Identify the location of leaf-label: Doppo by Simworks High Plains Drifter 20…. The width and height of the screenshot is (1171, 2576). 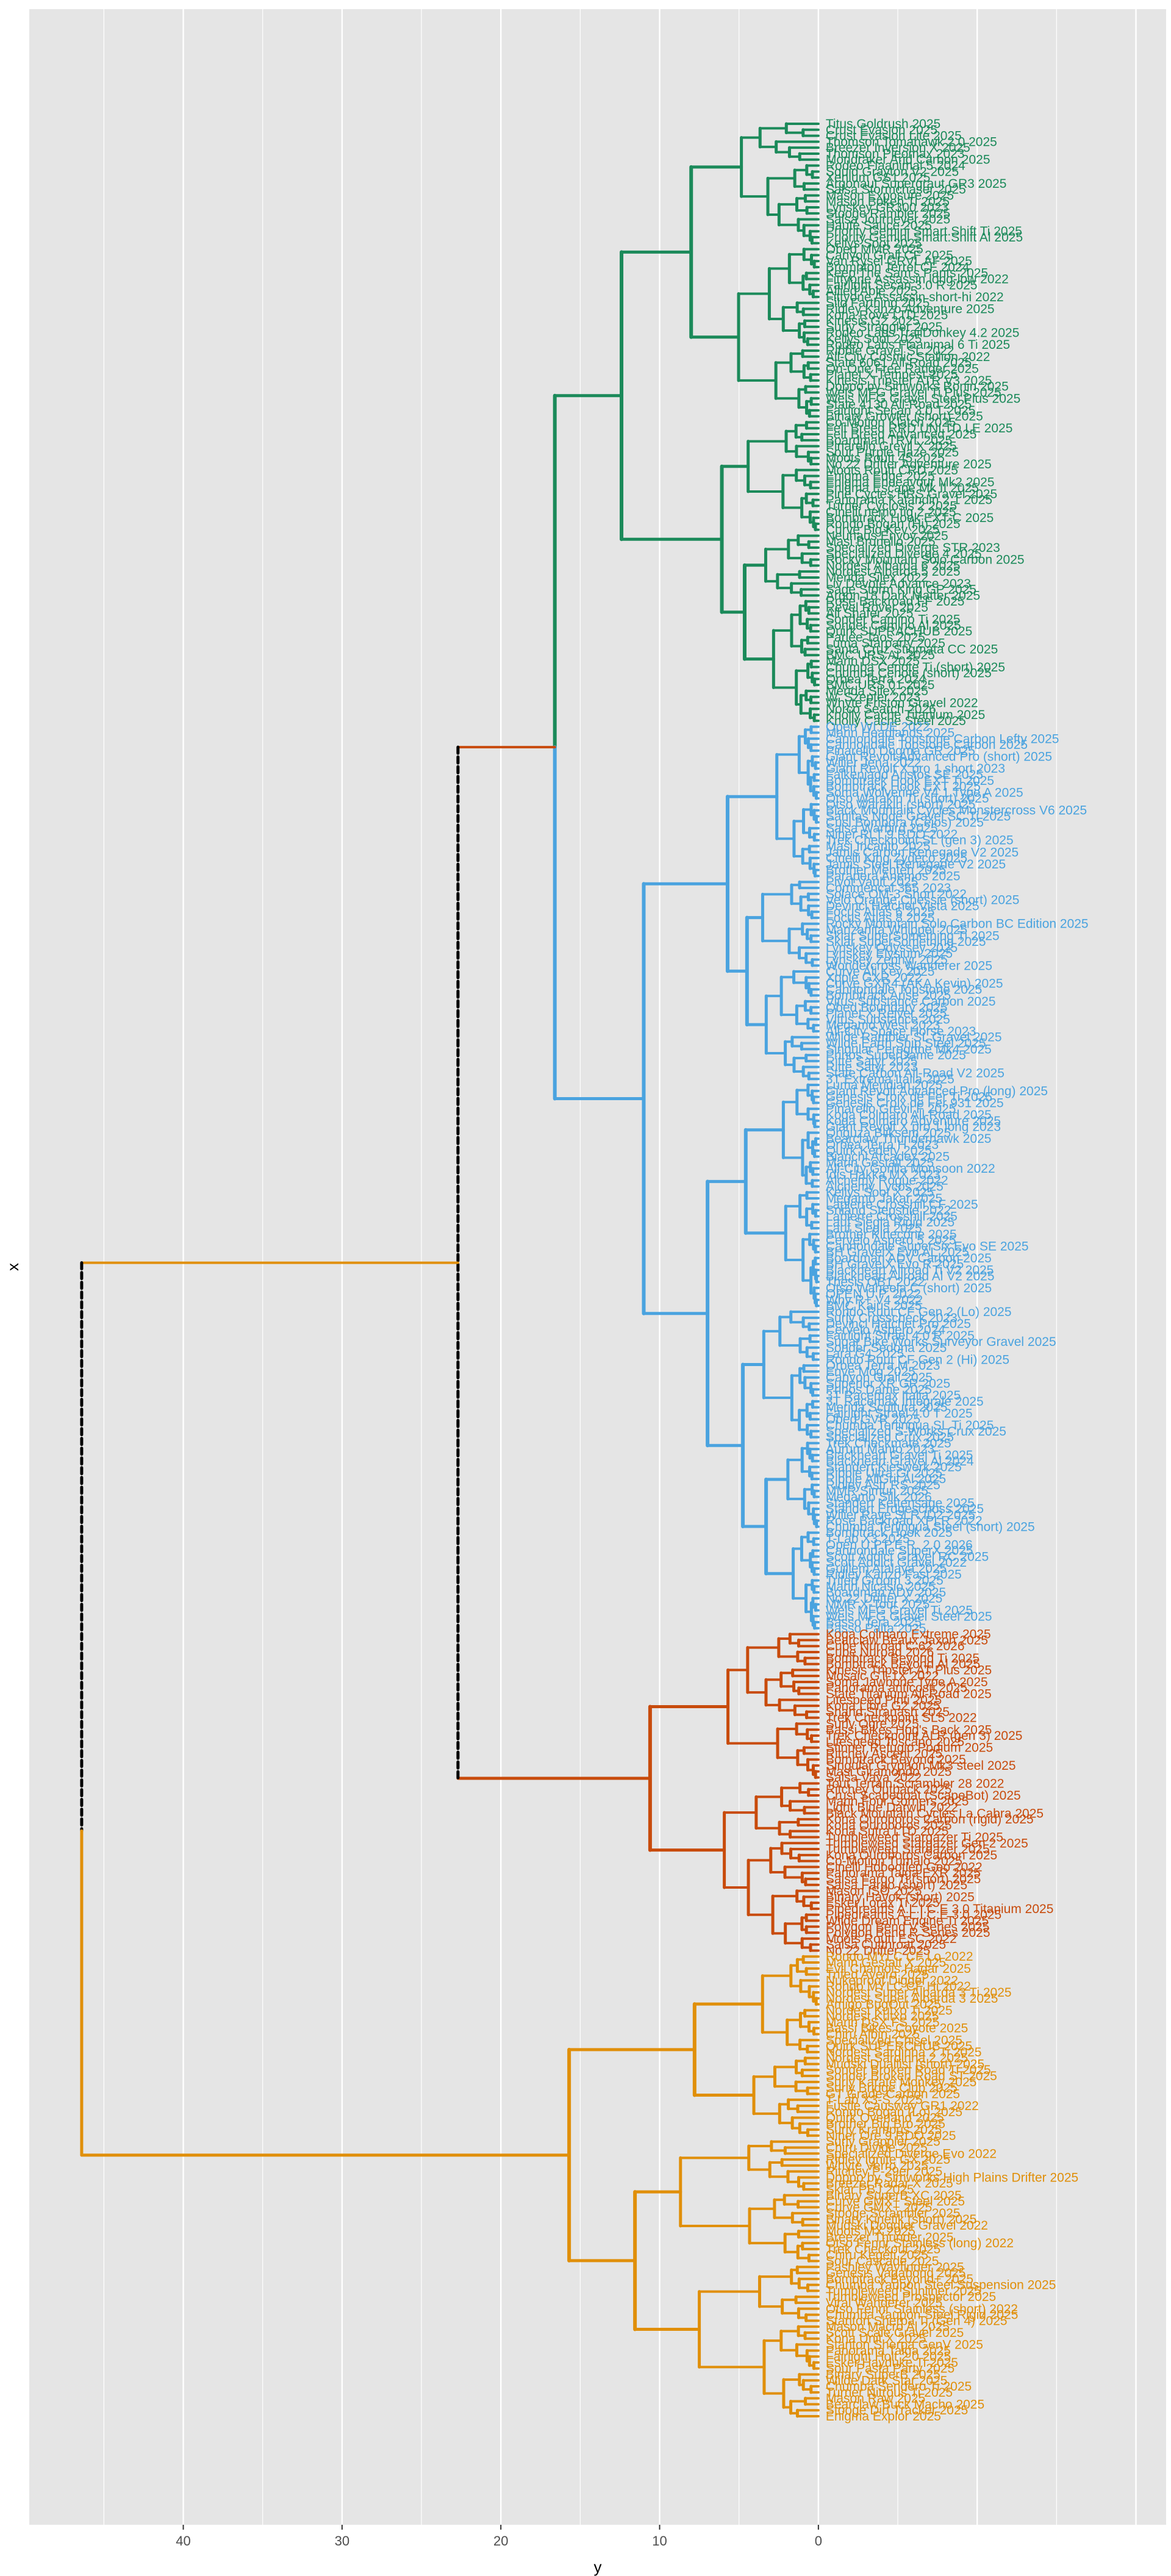
(952, 2177).